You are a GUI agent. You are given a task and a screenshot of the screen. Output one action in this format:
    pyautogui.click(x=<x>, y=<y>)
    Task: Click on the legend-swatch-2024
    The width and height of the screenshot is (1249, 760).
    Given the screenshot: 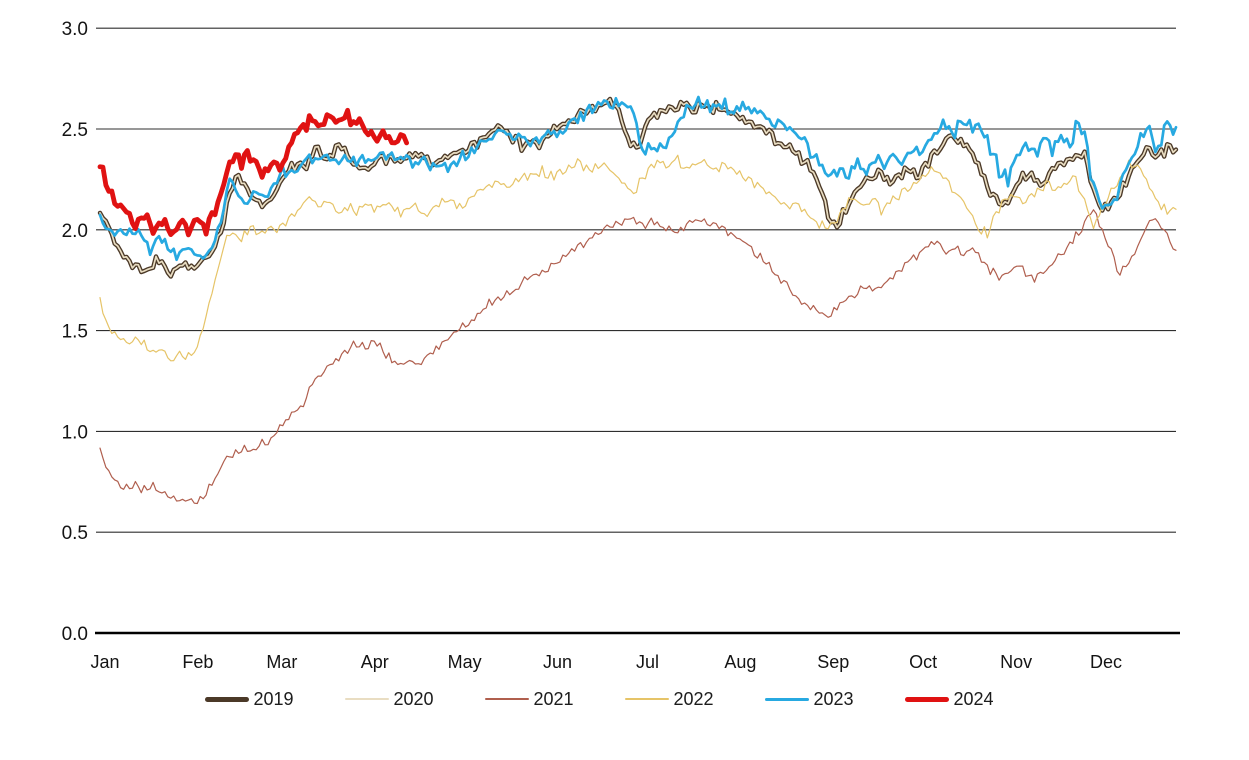 What is the action you would take?
    pyautogui.click(x=926, y=699)
    